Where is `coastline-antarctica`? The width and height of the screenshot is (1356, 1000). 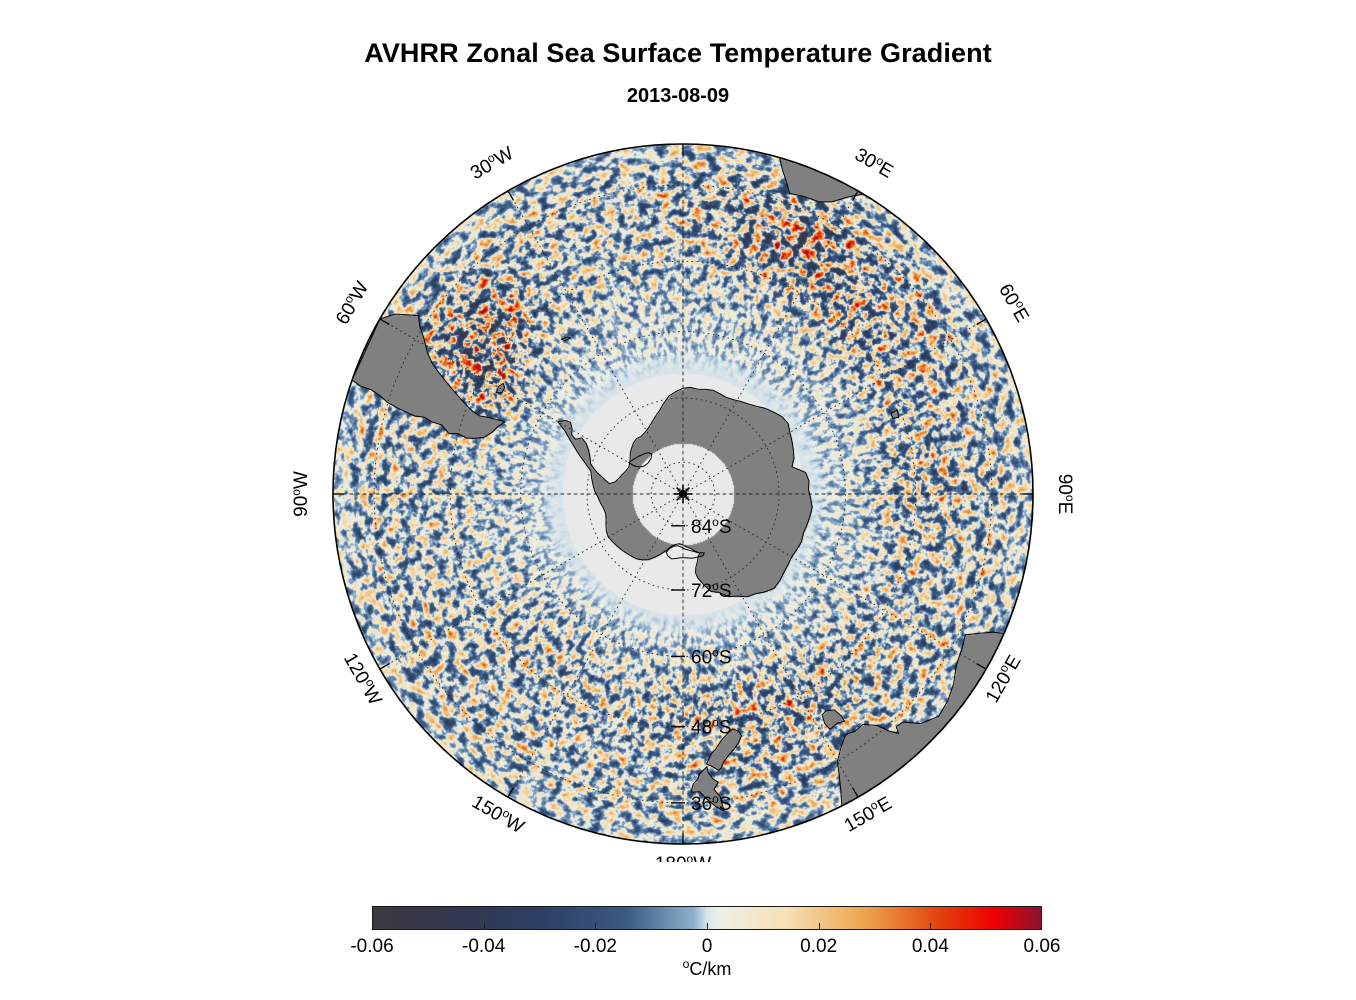
coastline-antarctica is located at coordinates (685, 492).